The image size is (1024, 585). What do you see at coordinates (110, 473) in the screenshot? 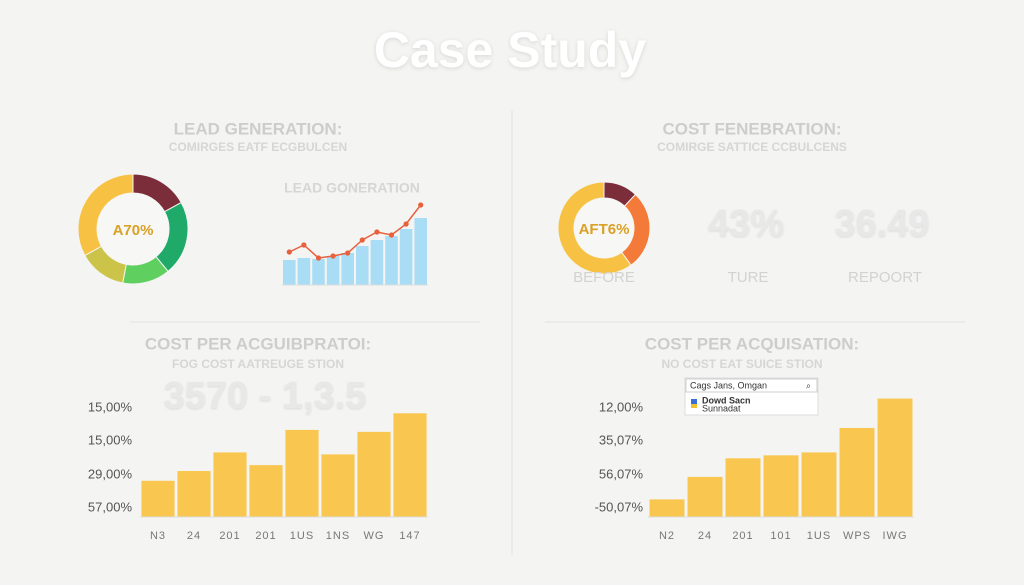
I see `y-tick-label: 29,00%` at bounding box center [110, 473].